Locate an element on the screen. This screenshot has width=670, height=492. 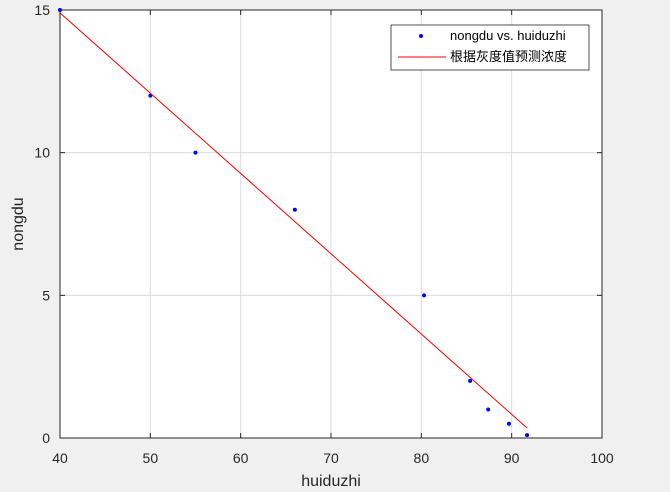
legend-entry-points: nongdu vs. huiduzhi is located at coordinates (508, 35).